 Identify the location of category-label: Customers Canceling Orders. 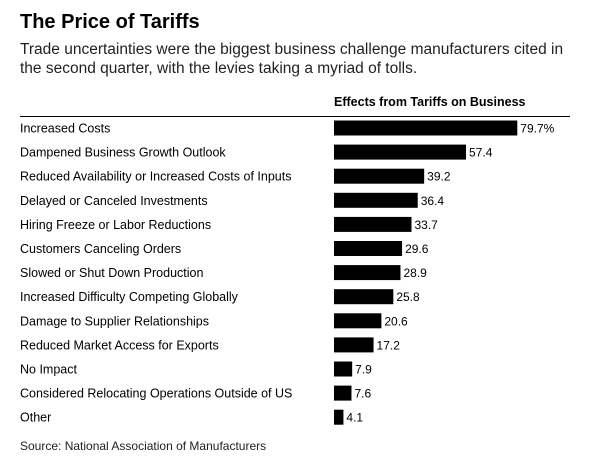
(100, 249).